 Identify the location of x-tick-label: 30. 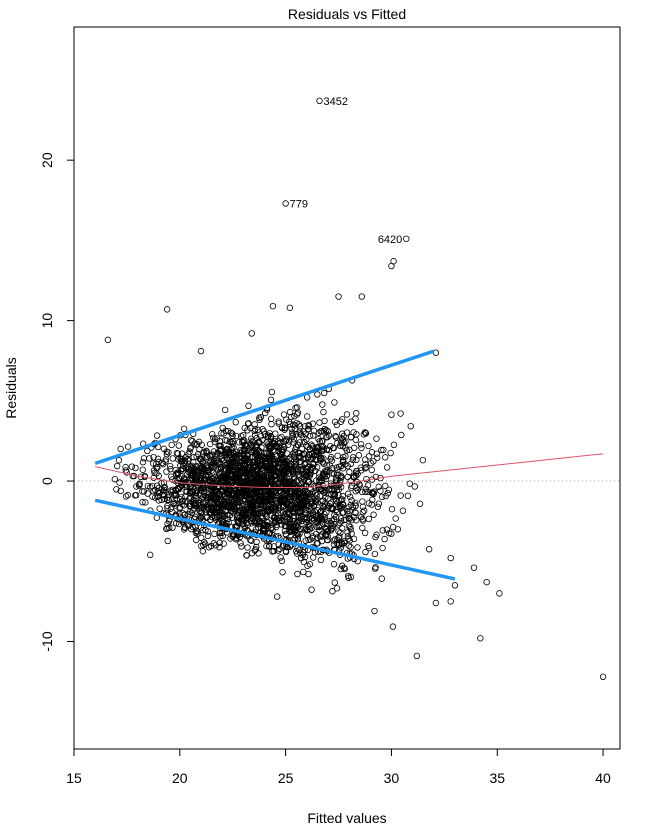
(392, 778).